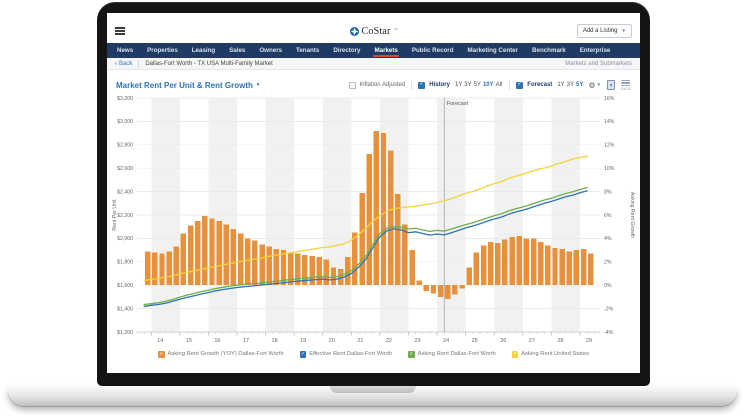  I want to click on markets-submarkets-link: Markets and Submarkets, so click(598, 63).